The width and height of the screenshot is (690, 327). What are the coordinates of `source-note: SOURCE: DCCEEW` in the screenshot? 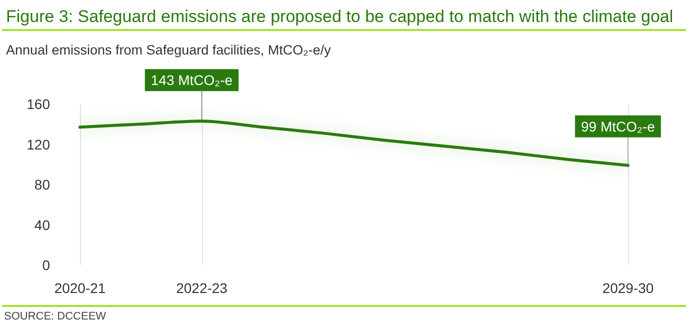 It's located at (55, 316).